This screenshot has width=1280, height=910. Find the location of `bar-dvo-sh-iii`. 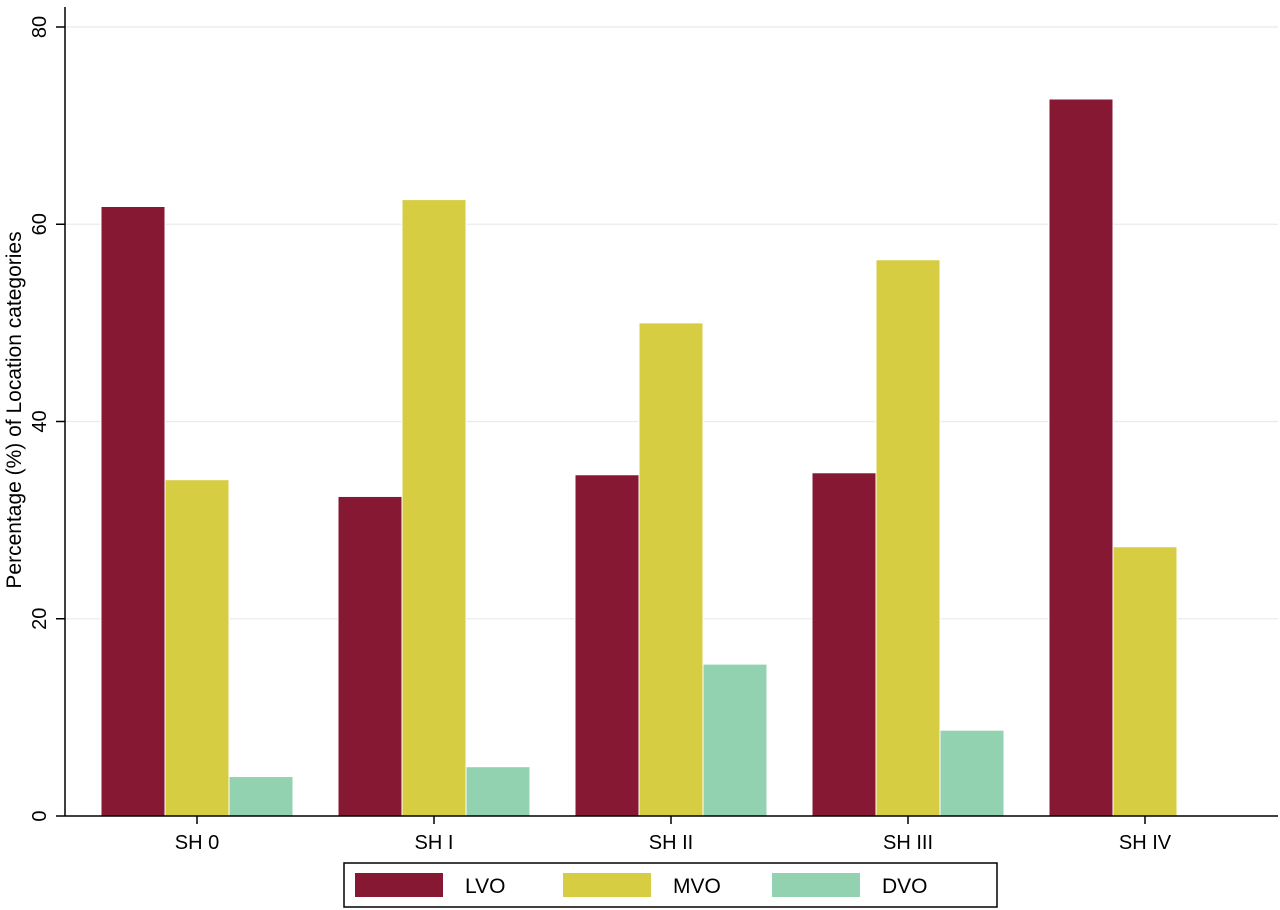

bar-dvo-sh-iii is located at coordinates (972, 773).